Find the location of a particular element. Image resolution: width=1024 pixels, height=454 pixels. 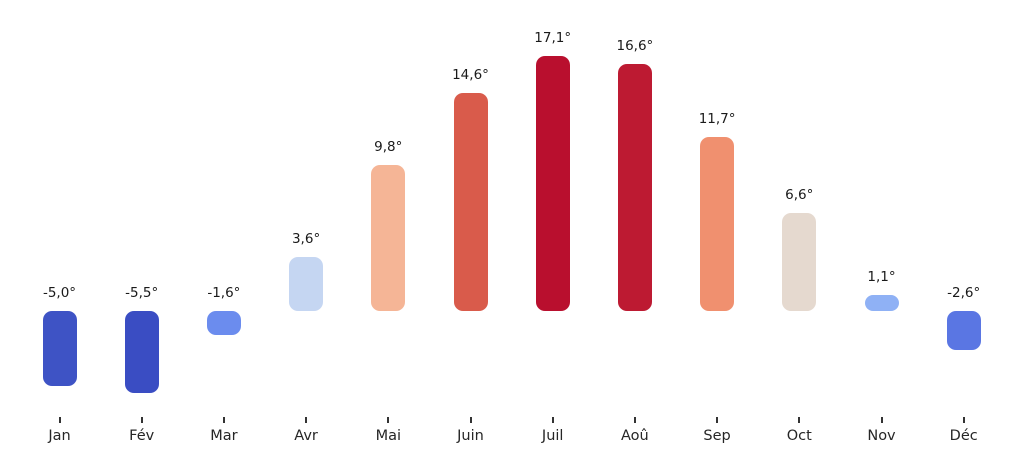

value-label: -1,6° is located at coordinates (224, 293).